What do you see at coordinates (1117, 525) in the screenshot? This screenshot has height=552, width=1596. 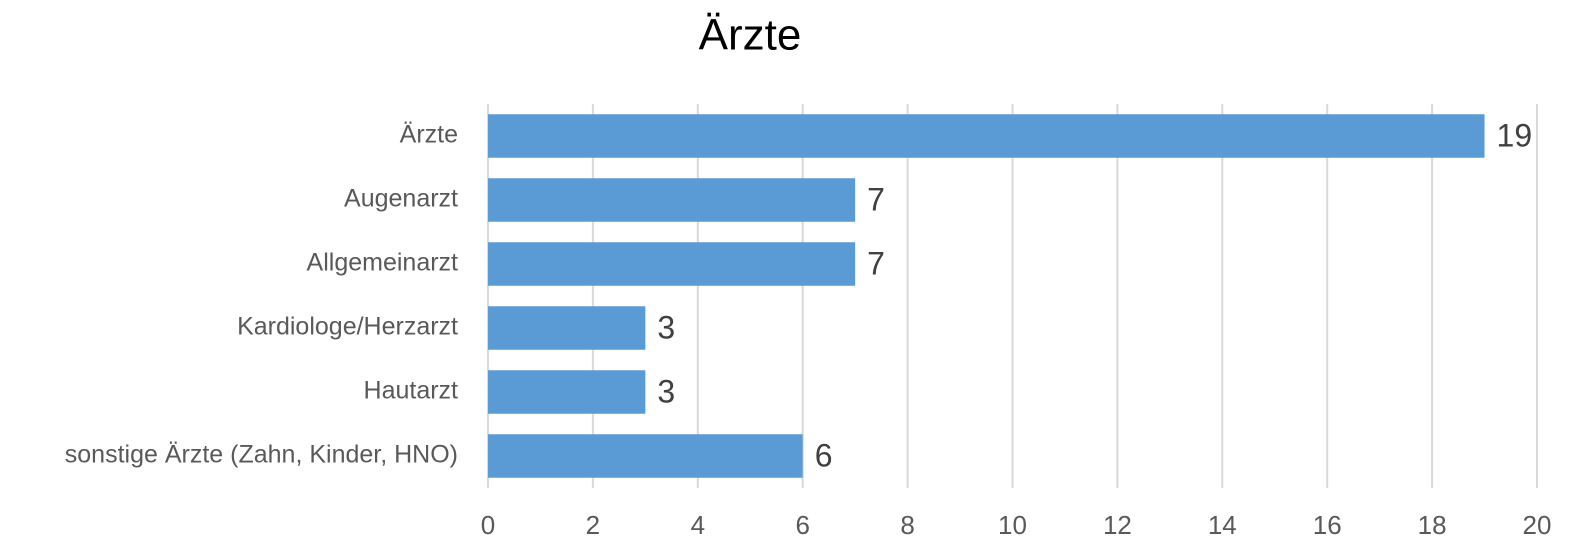 I see `x-tick-label: 12` at bounding box center [1117, 525].